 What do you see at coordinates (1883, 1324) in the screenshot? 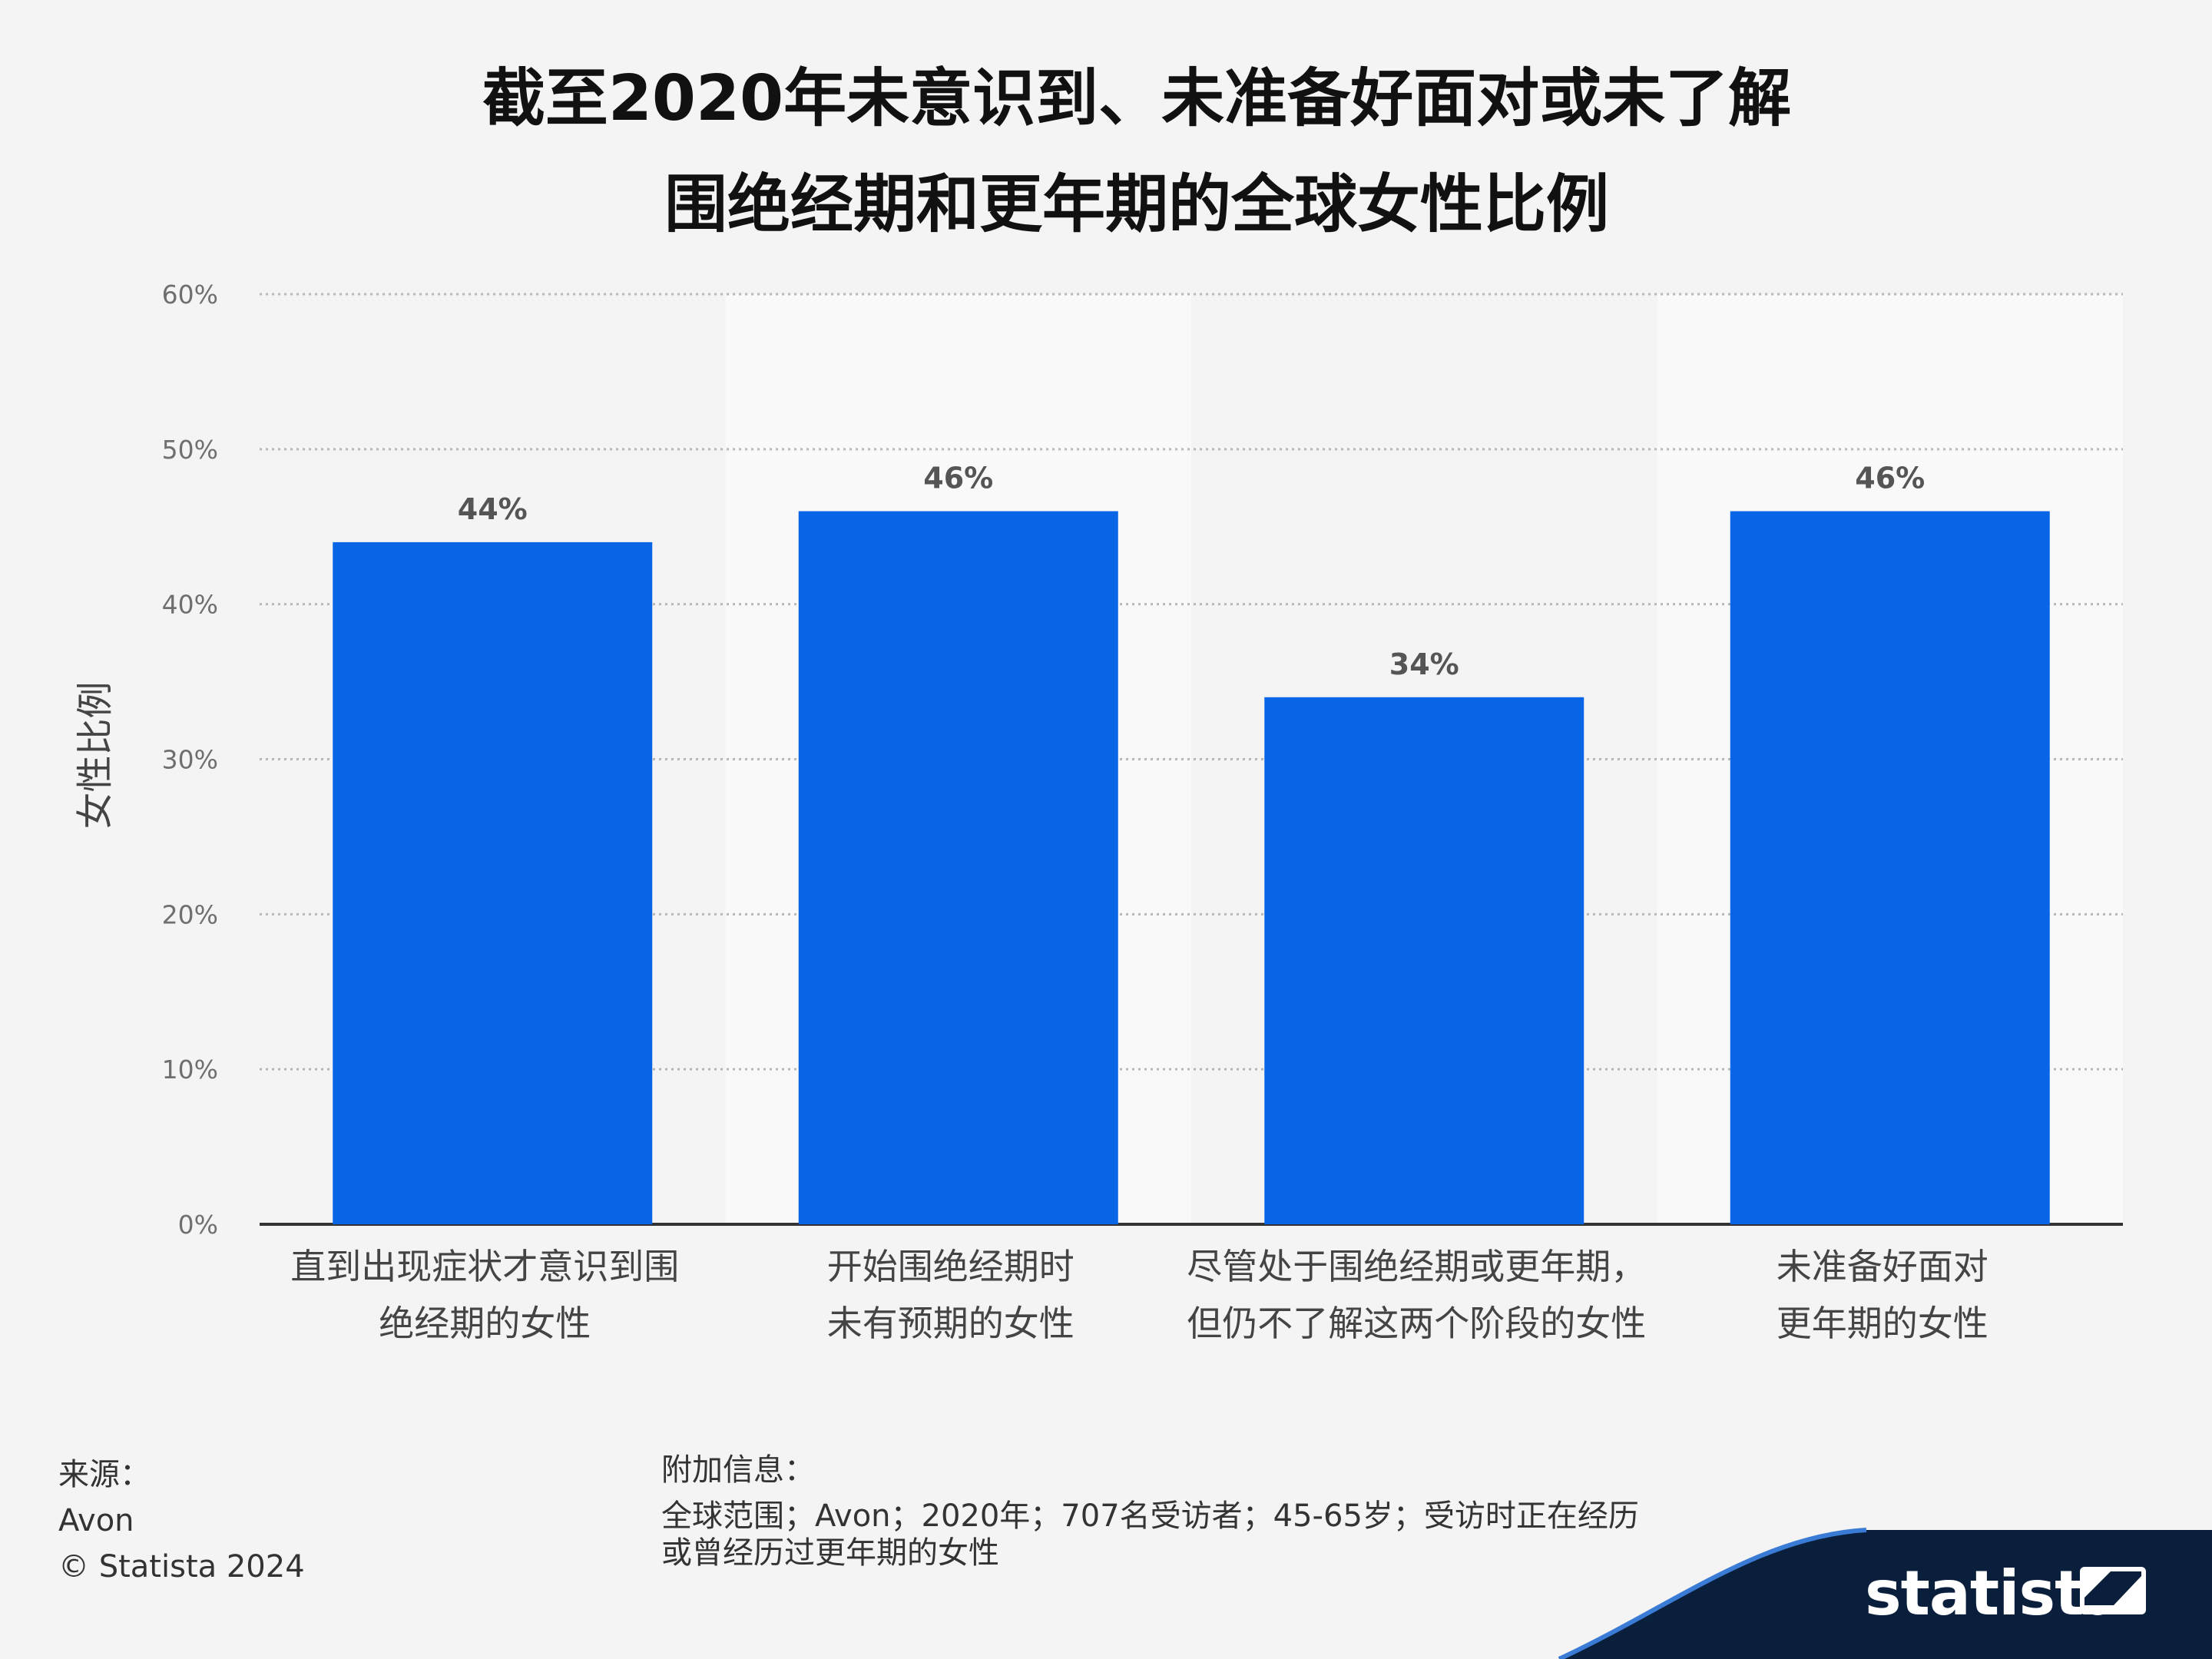
I see `x-category-label: 更年期的女性` at bounding box center [1883, 1324].